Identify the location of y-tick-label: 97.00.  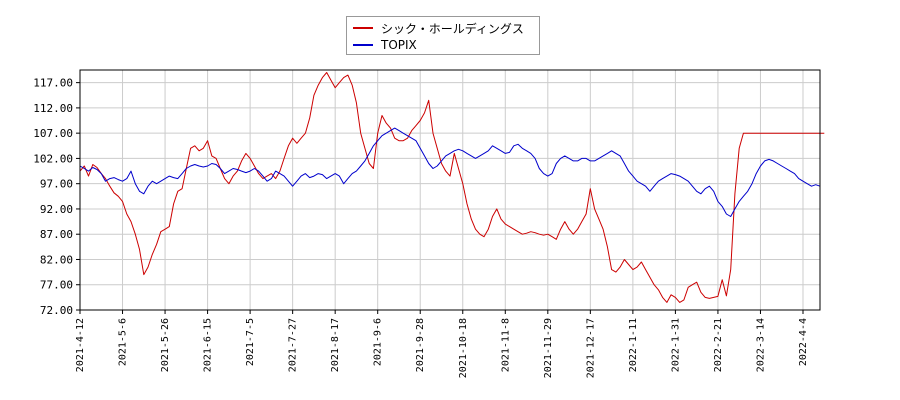
(56, 184).